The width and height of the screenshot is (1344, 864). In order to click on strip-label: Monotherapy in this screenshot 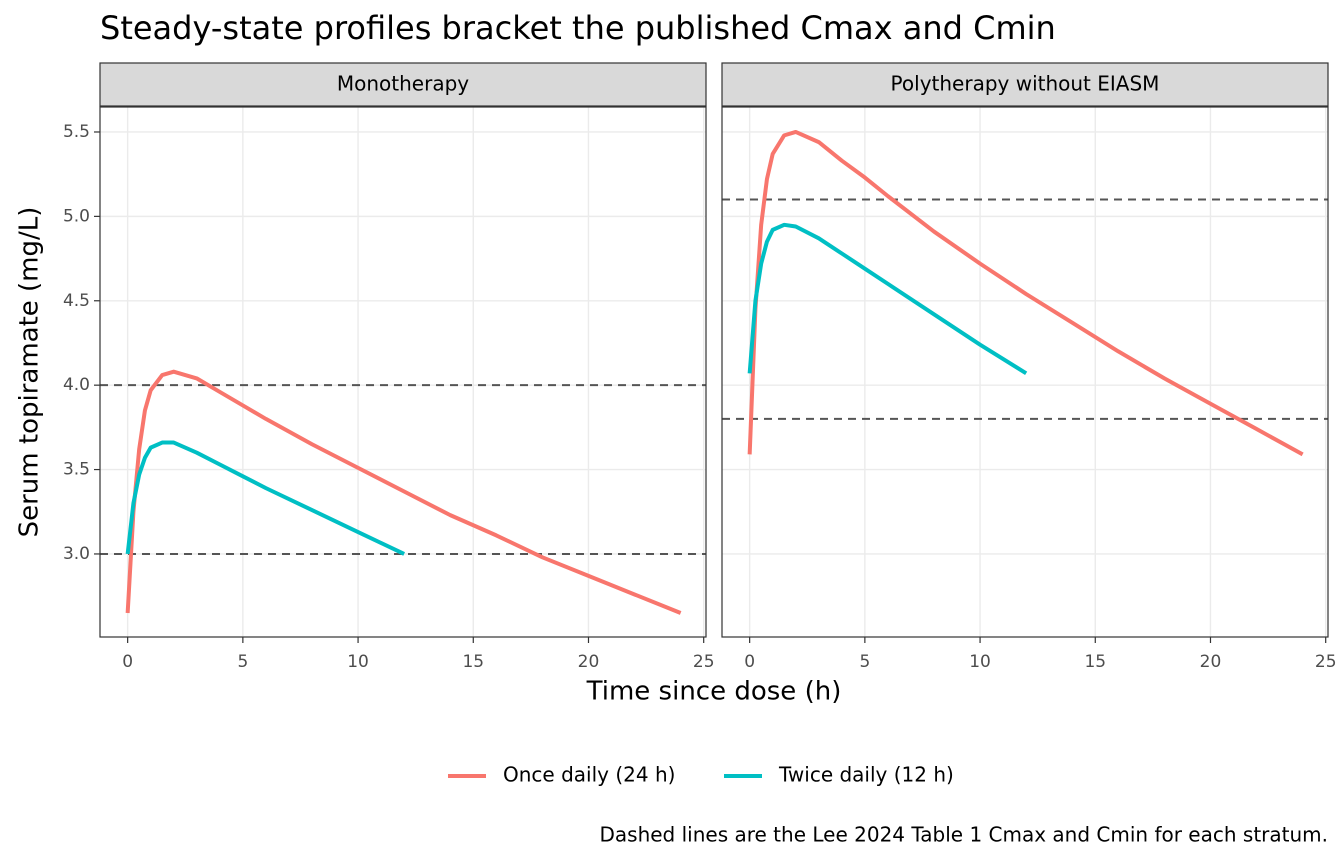, I will do `click(403, 84)`.